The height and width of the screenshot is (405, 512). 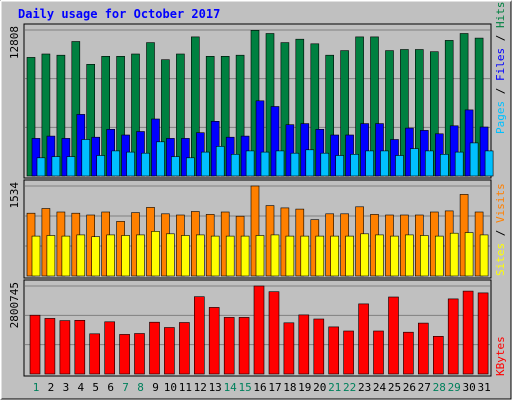 I want to click on y-max-label: 12808, so click(x=14, y=42).